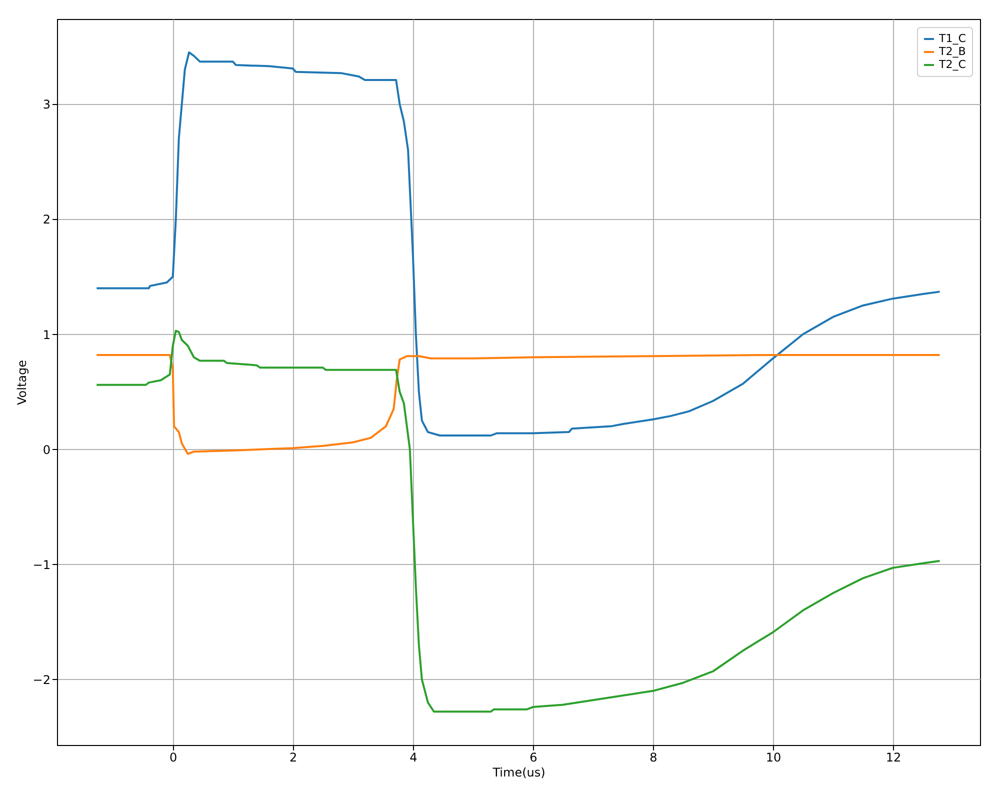 This screenshot has height=800, width=1000. Describe the element at coordinates (41, 565) in the screenshot. I see `y-tick-label: −1` at that location.